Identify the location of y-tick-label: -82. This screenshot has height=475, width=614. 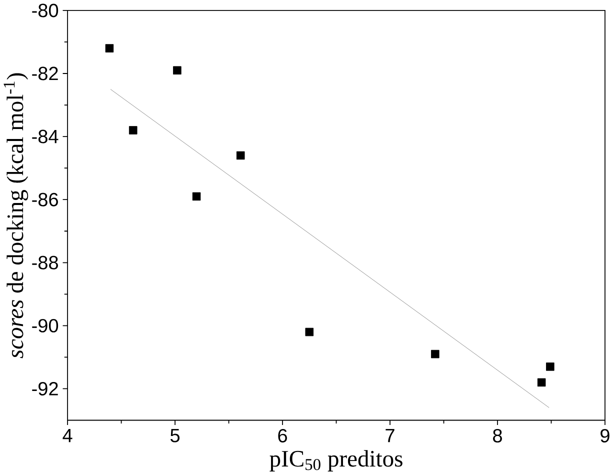
(45, 73).